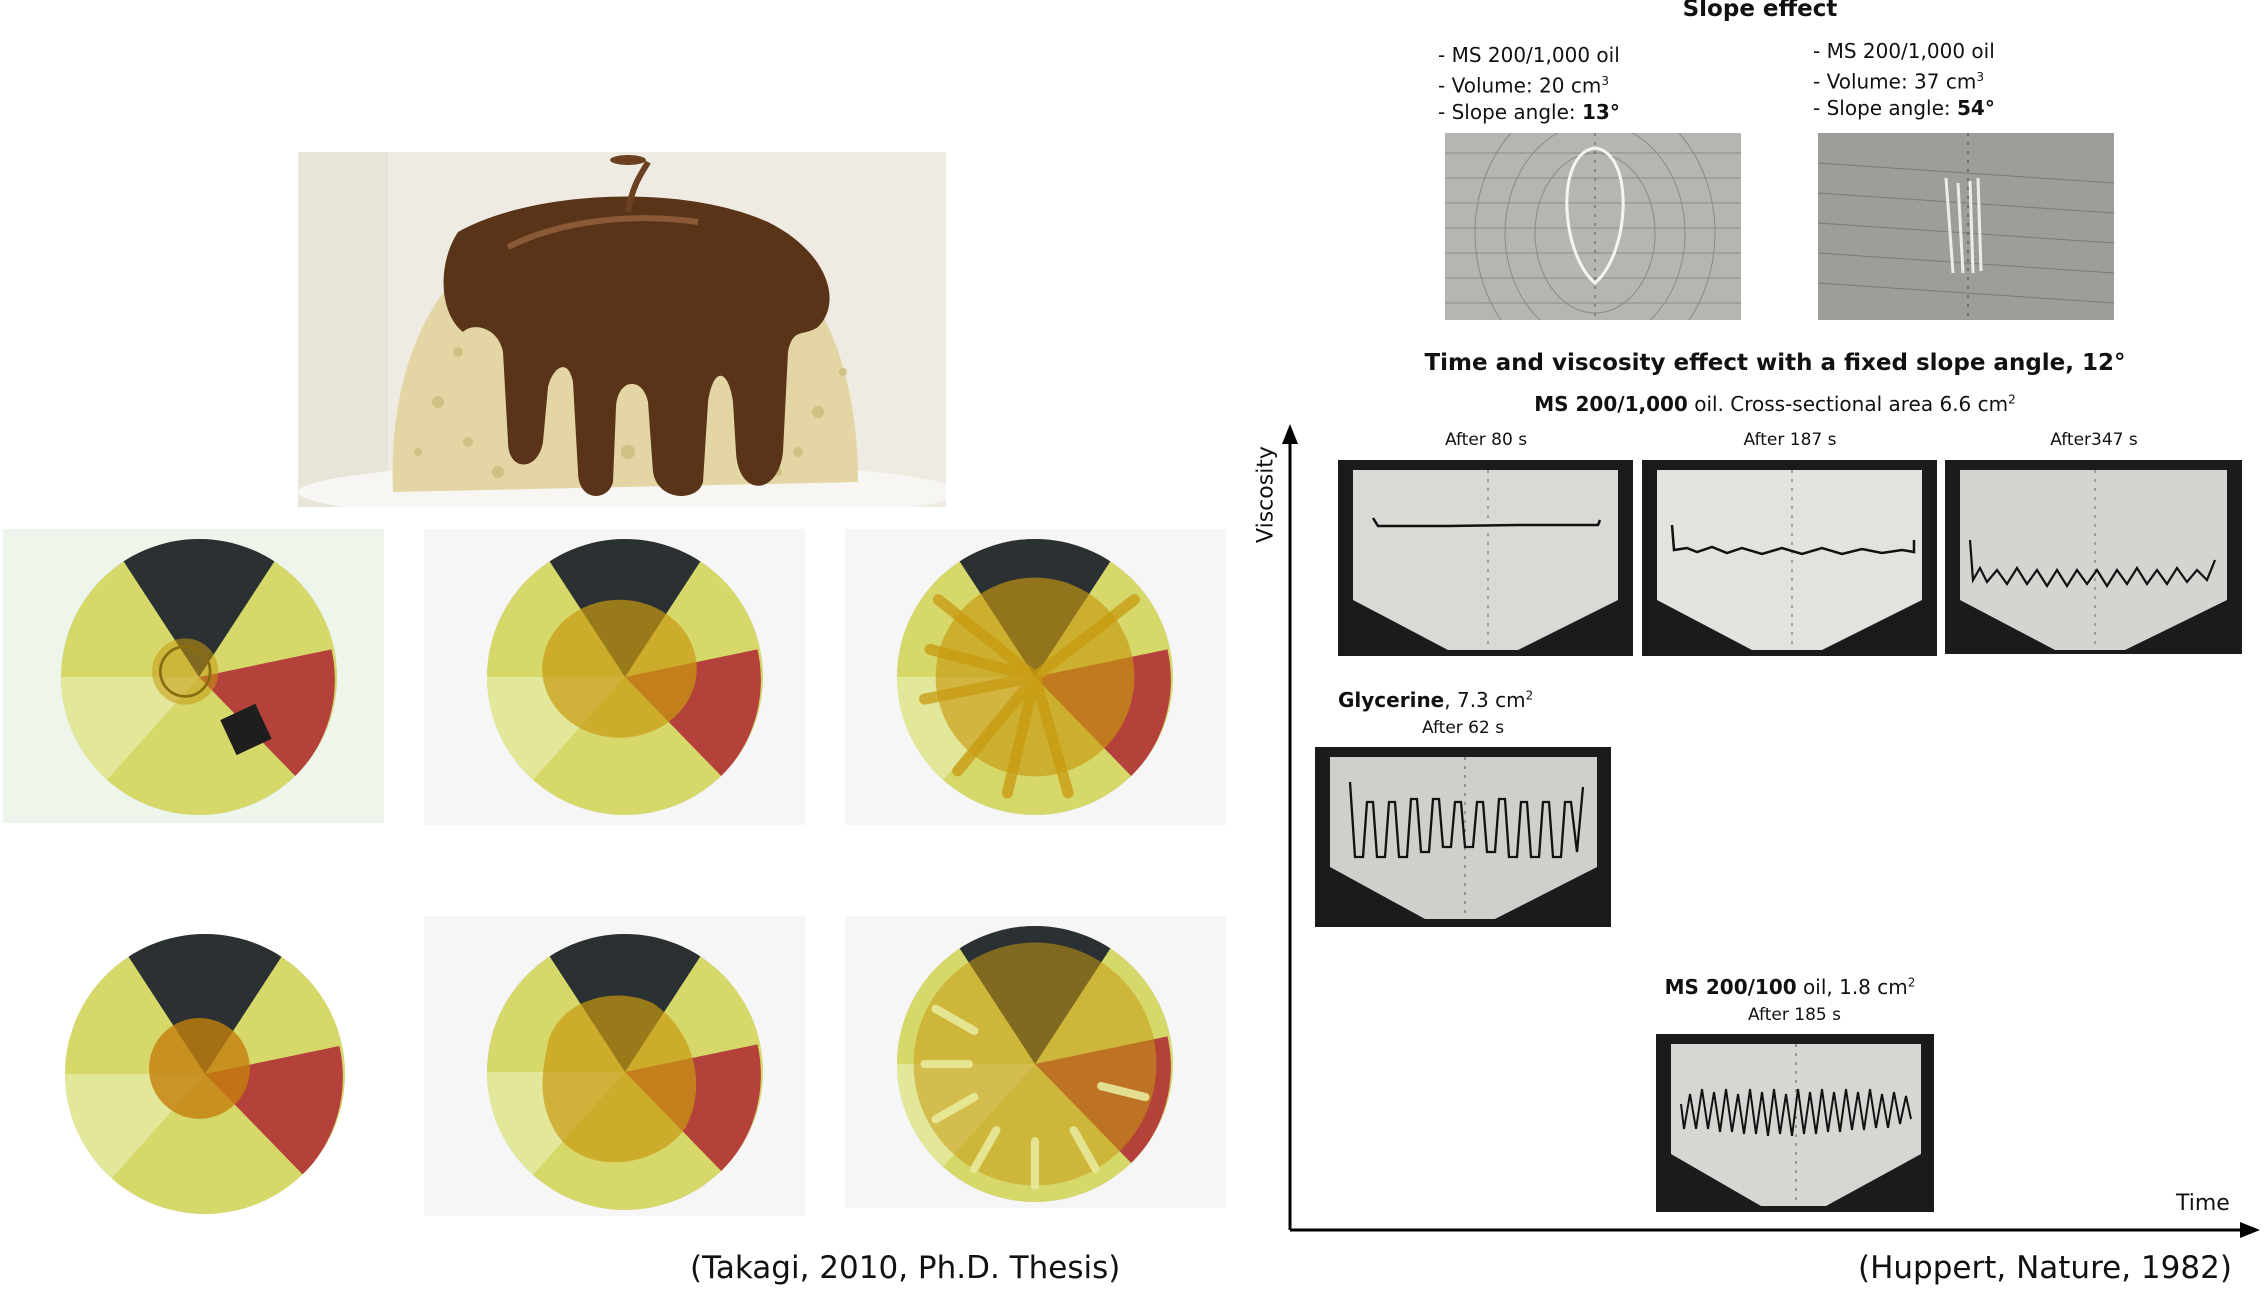  What do you see at coordinates (1529, 55) in the screenshot?
I see `slope-left-oil: - MS 200/1,000 oil` at bounding box center [1529, 55].